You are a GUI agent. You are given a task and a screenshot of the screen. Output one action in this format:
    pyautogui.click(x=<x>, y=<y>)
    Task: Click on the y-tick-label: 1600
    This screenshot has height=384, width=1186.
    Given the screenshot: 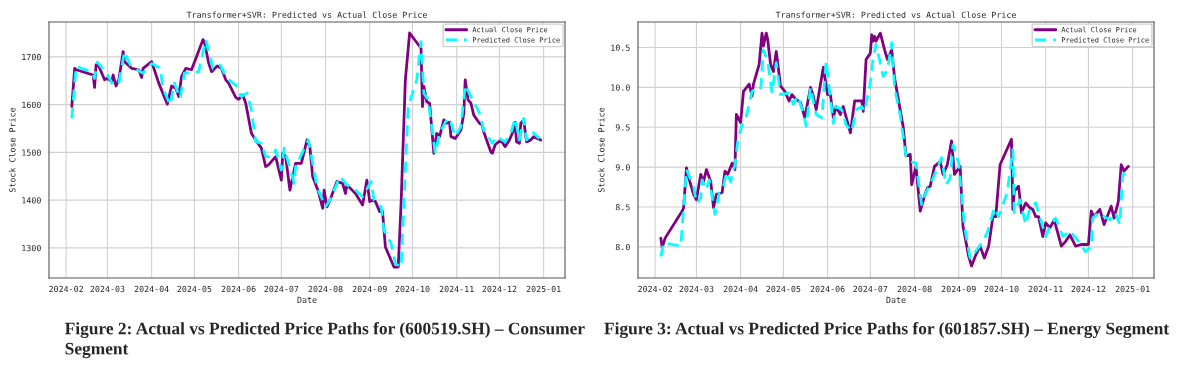 What is the action you would take?
    pyautogui.click(x=31, y=104)
    